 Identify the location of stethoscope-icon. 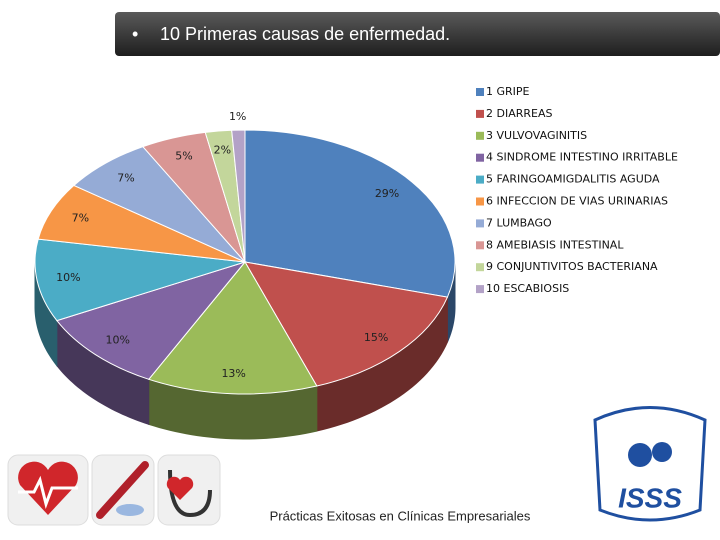
(190, 493).